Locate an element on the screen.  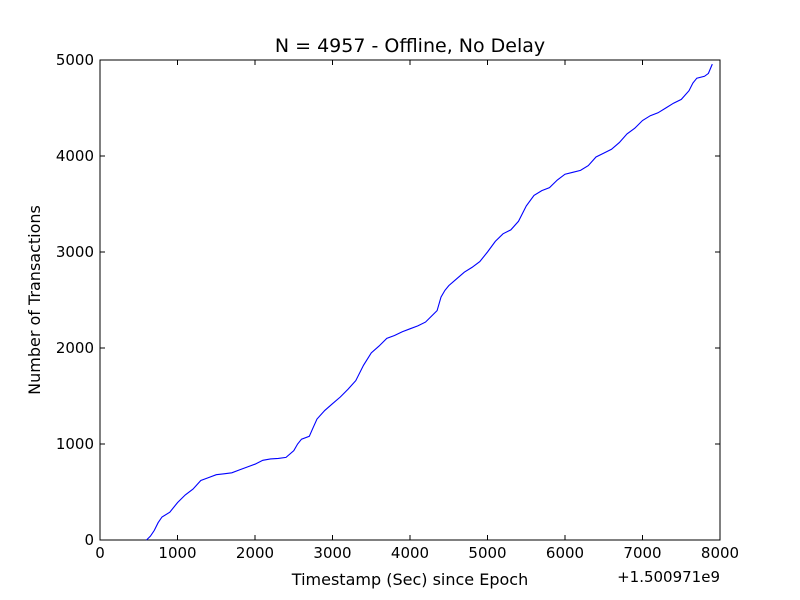
x-tick-label: 5000 is located at coordinates (487, 553).